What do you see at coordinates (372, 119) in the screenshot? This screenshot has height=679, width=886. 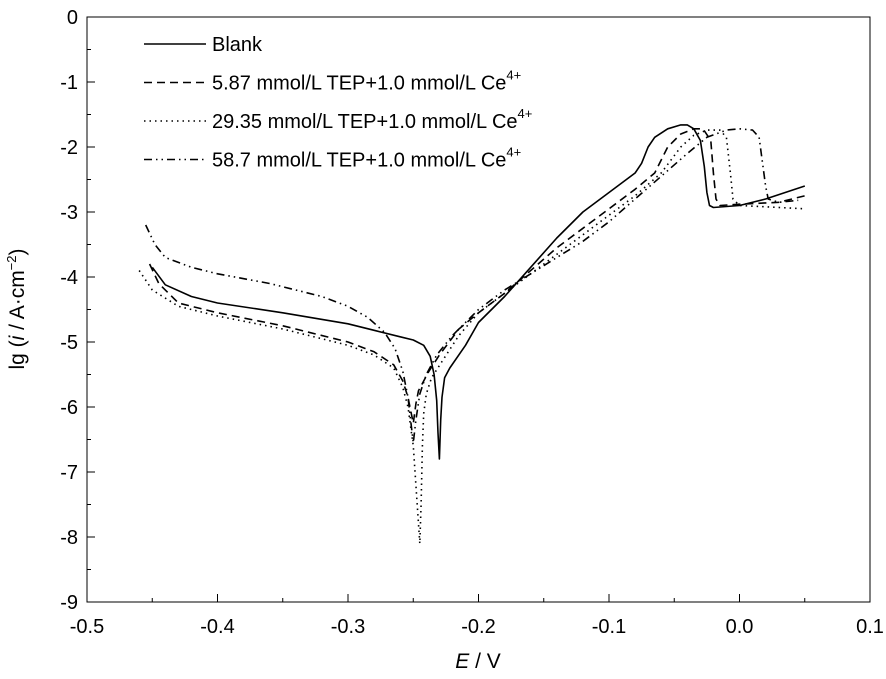 I see `legend-label: 29.35 mmol/L TEP+1.0 mmol/L Ce4+` at bounding box center [372, 119].